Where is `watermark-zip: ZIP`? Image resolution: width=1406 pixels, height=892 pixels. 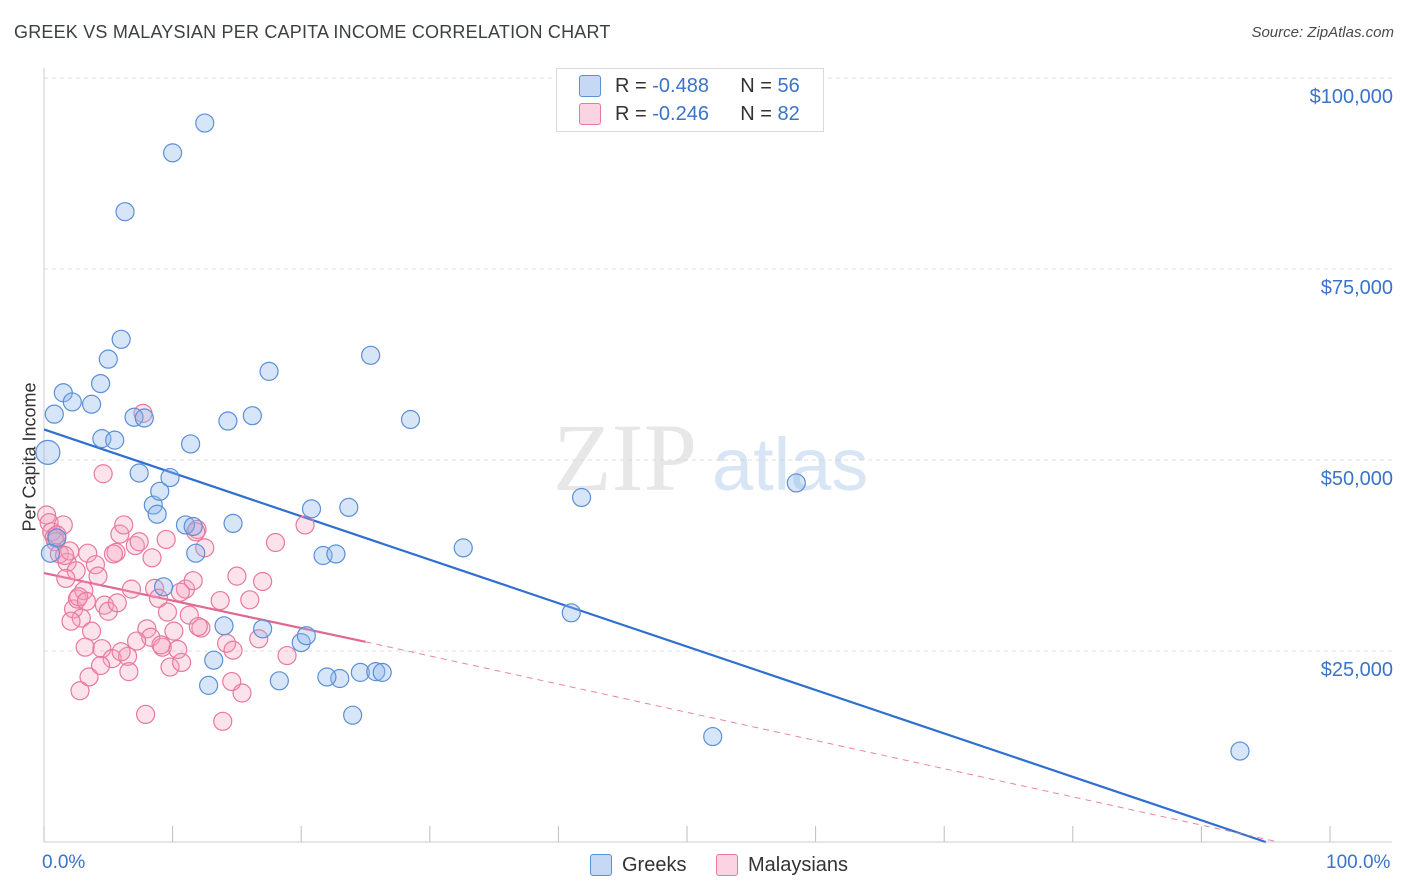 watermark-zip: ZIP is located at coordinates (625, 457).